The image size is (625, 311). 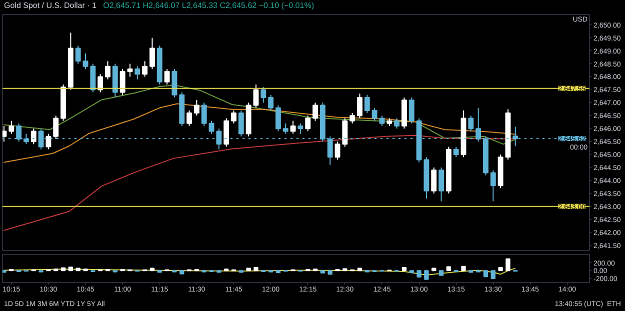 What do you see at coordinates (208, 5) in the screenshot?
I see `chart-subtitle: O2,645.71 H2,646.07 L2,645.33 C2,645.62 −0.10 (−0.01%)` at bounding box center [208, 5].